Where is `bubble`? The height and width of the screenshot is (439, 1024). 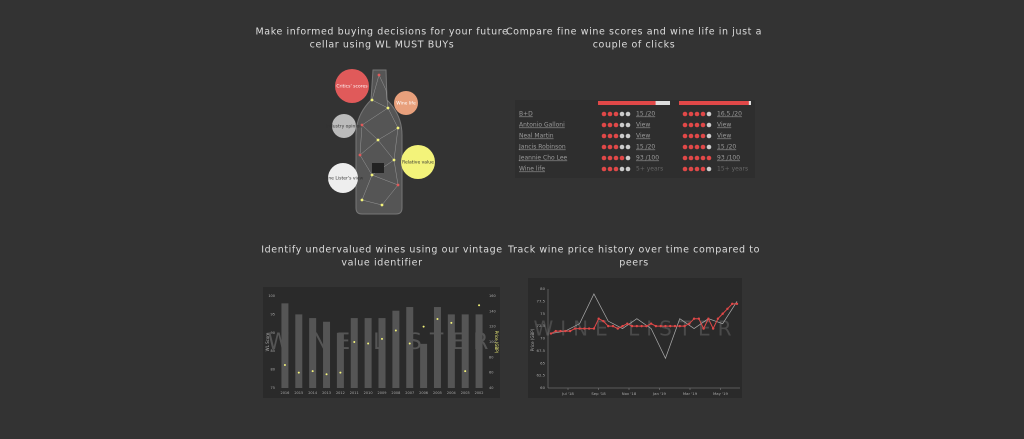 bubble is located at coordinates (418, 162).